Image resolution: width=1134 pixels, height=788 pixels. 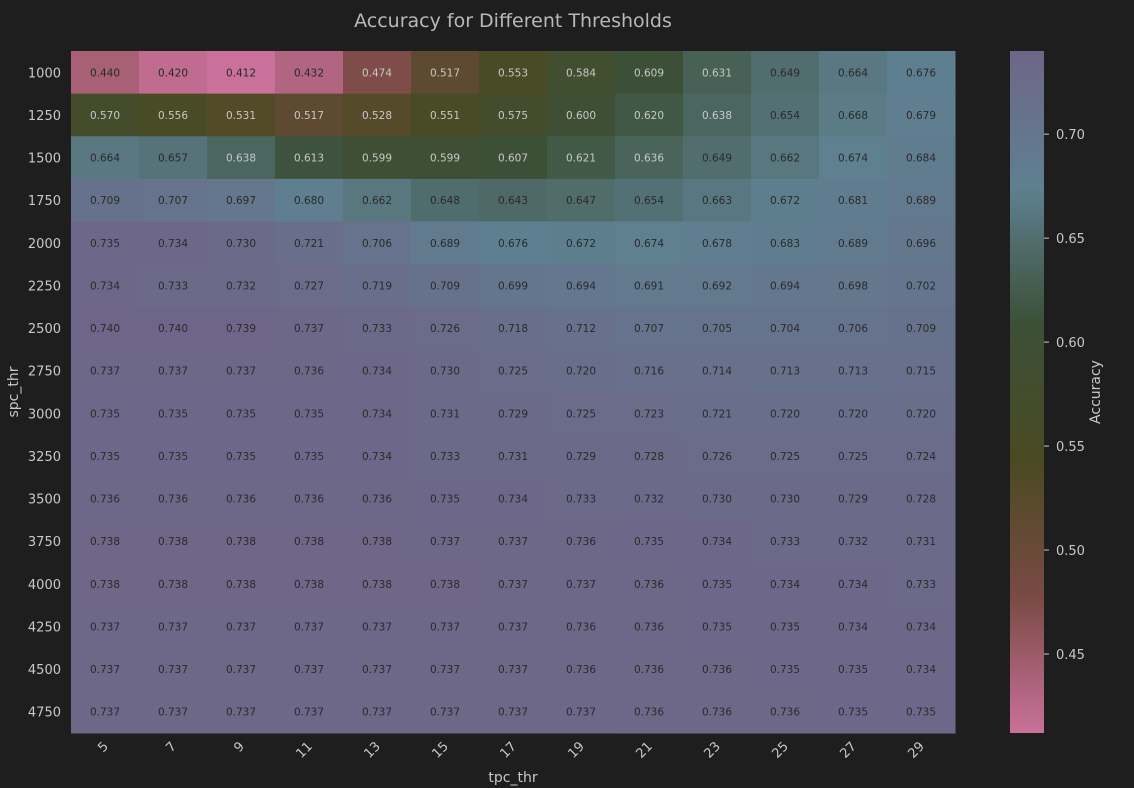 I want to click on cell-value-label: 0.440, so click(x=105, y=73).